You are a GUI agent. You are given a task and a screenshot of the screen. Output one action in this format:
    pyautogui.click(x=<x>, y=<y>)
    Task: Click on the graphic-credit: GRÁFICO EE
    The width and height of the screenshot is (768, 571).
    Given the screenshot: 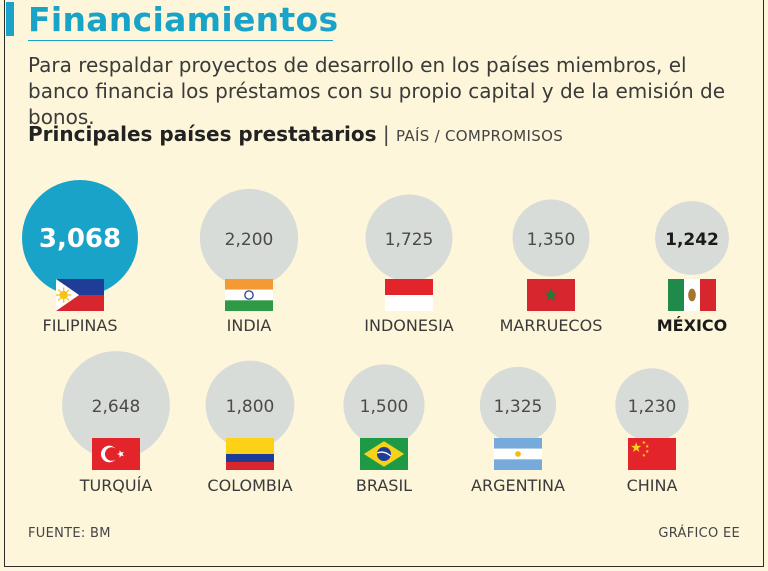 What is the action you would take?
    pyautogui.click(x=699, y=533)
    